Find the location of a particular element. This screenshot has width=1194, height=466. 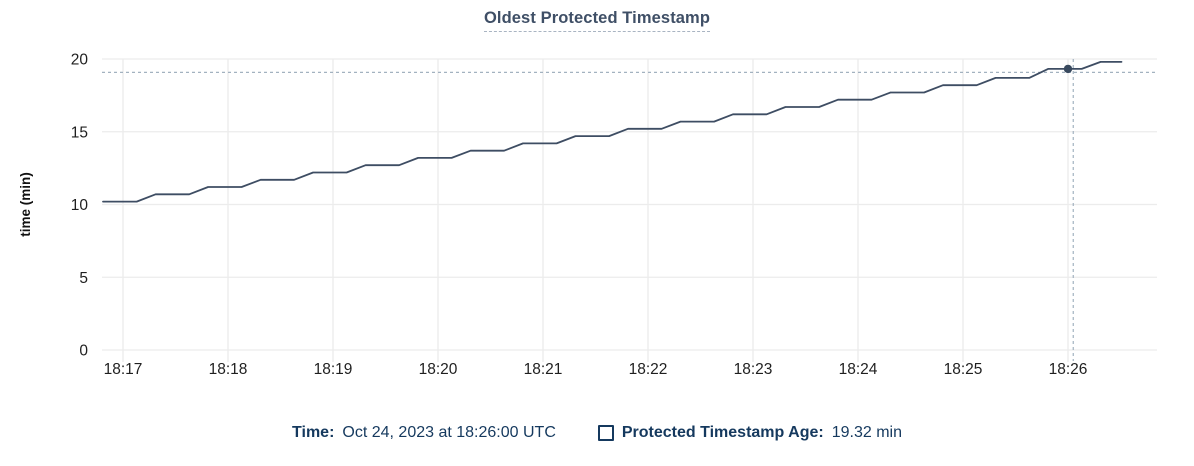

series-legend-item: Protected Timestamp Age: 19.32 min is located at coordinates (749, 433).